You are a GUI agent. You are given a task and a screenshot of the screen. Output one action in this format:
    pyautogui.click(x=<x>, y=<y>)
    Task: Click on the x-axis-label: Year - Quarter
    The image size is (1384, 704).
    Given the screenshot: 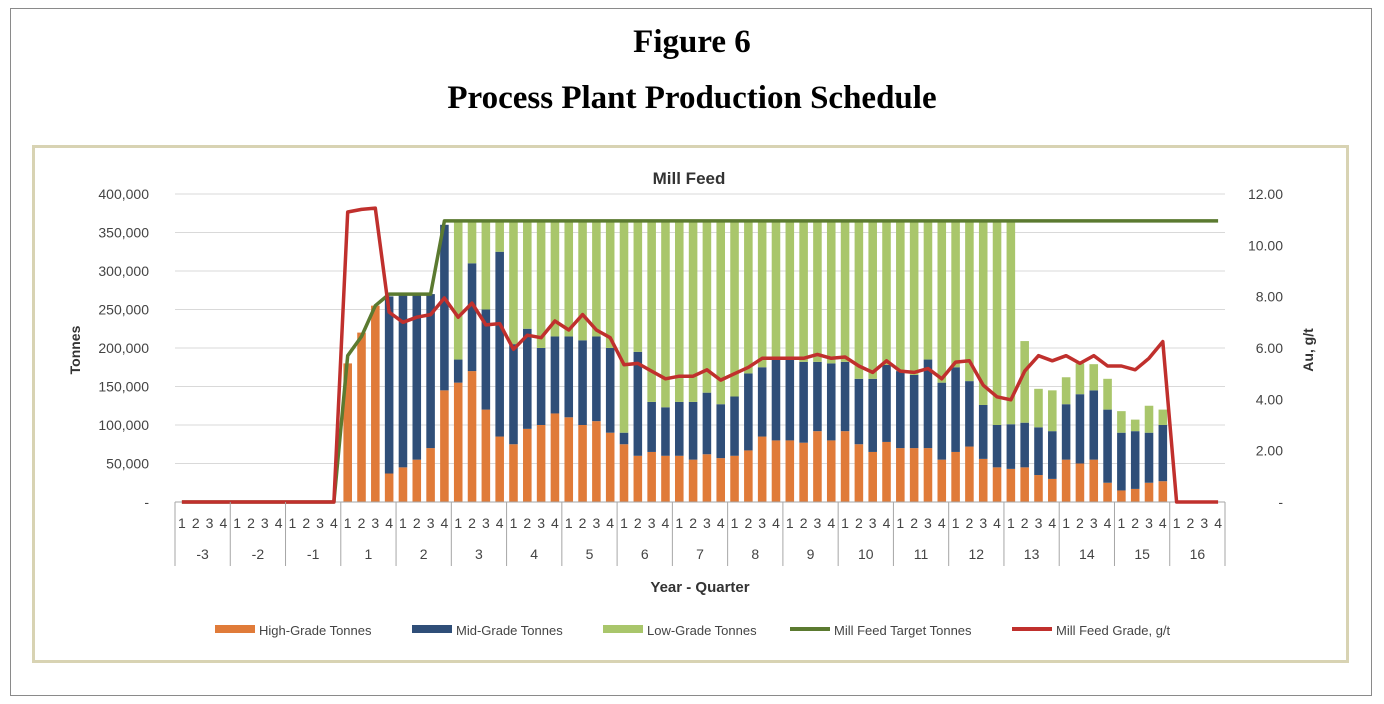 What is the action you would take?
    pyautogui.click(x=699, y=587)
    